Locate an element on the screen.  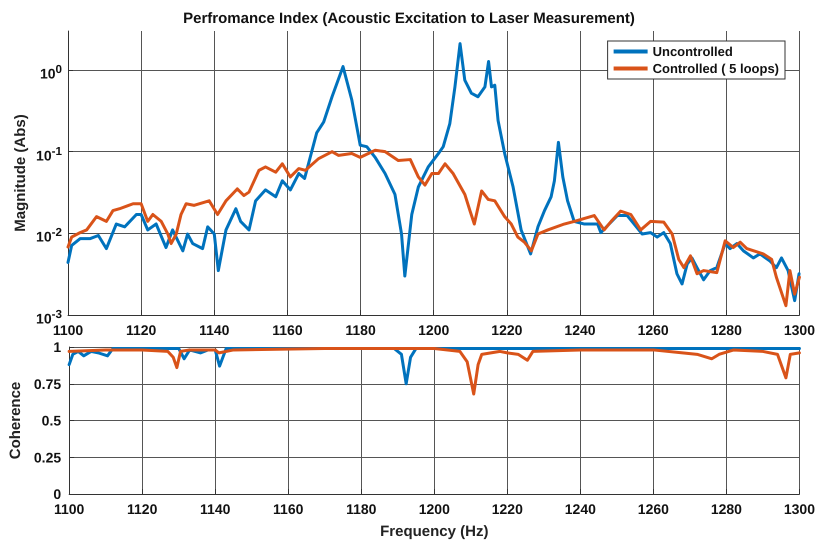
chart-title: Perfromance Index (Acoustic Excitation to Laser Measurement) is located at coordinates (409, 18).